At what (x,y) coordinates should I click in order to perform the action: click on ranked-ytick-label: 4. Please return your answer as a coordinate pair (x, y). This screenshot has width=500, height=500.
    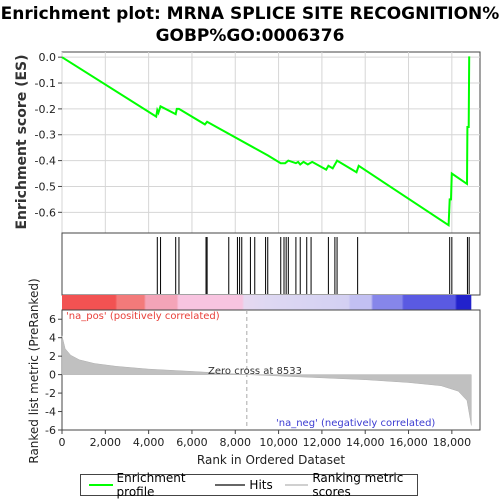
    Looking at the image, I should click on (52, 338).